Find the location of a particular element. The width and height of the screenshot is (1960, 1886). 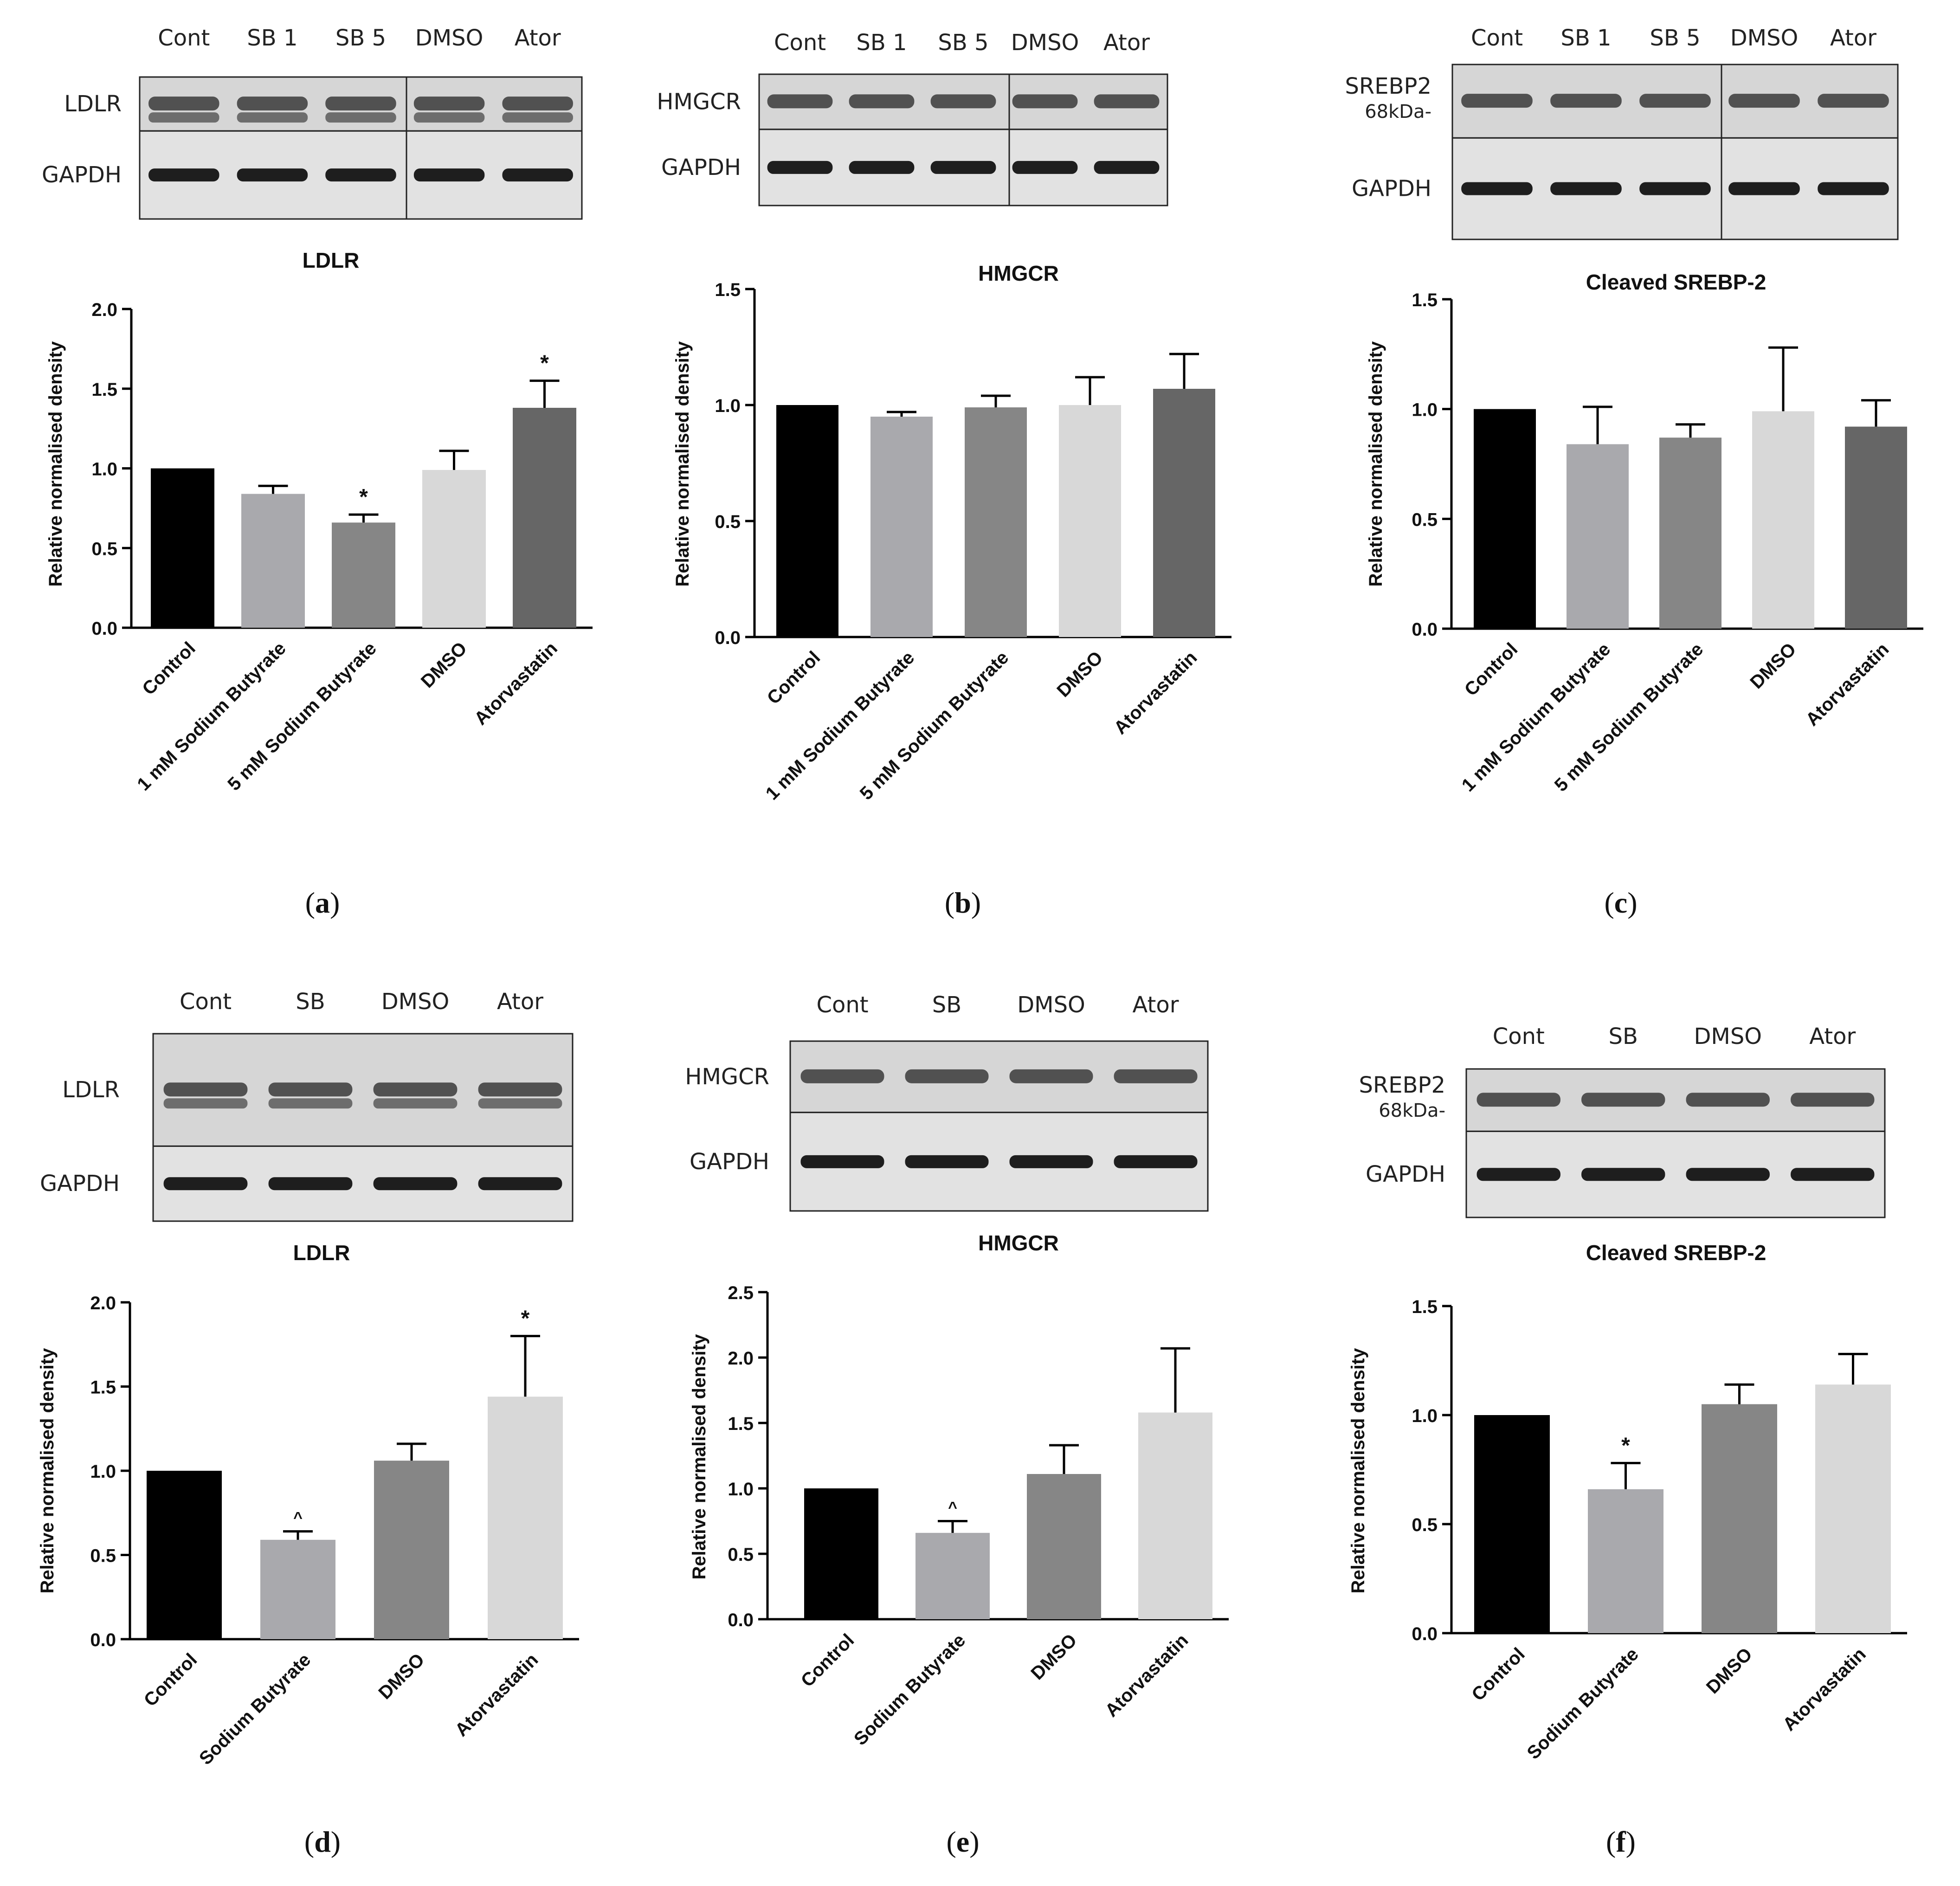

bar-atorvastatin is located at coordinates (1184, 513).